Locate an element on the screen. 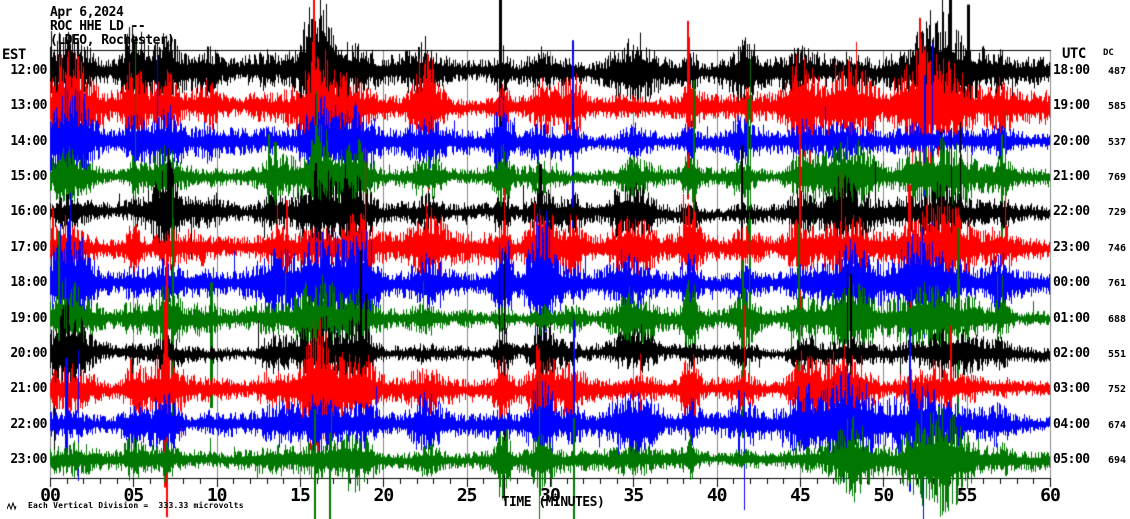 The image size is (1130, 519). est-time-label: 13:00 is located at coordinates (28, 106).